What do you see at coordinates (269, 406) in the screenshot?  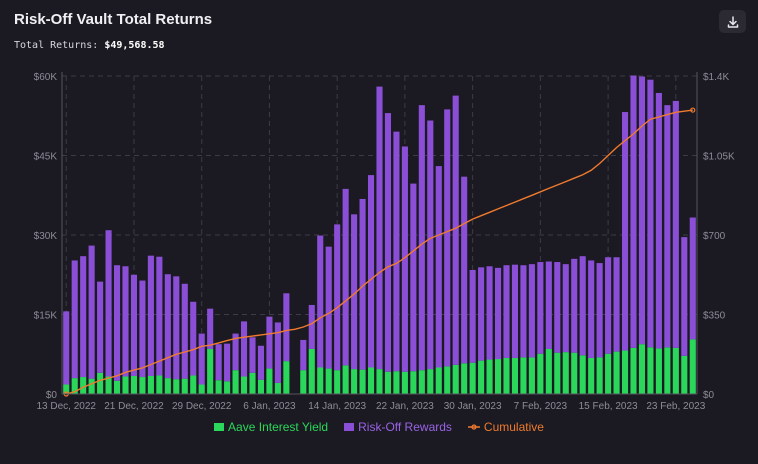 I see `x-tick-label: 6 Jan, 2023` at bounding box center [269, 406].